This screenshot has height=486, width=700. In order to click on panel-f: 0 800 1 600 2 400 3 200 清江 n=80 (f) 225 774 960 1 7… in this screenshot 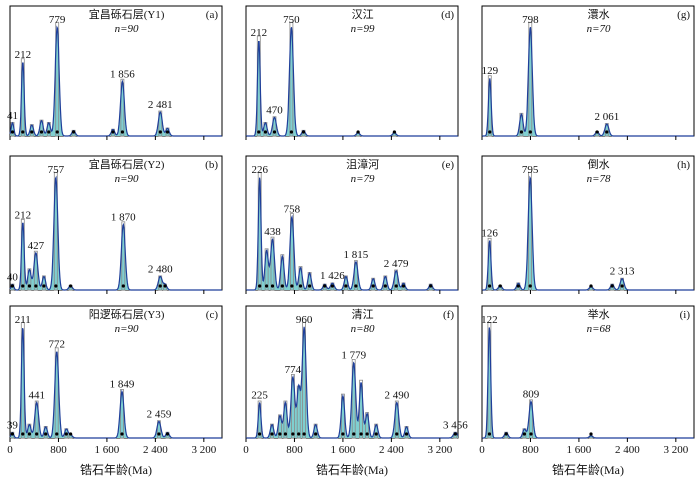, I will do `click(355, 391)`.